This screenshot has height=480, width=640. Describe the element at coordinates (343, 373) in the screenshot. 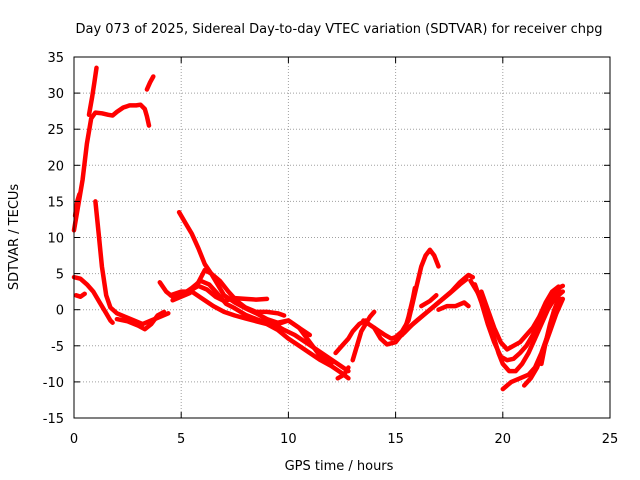

I see `series-s17` at that location.